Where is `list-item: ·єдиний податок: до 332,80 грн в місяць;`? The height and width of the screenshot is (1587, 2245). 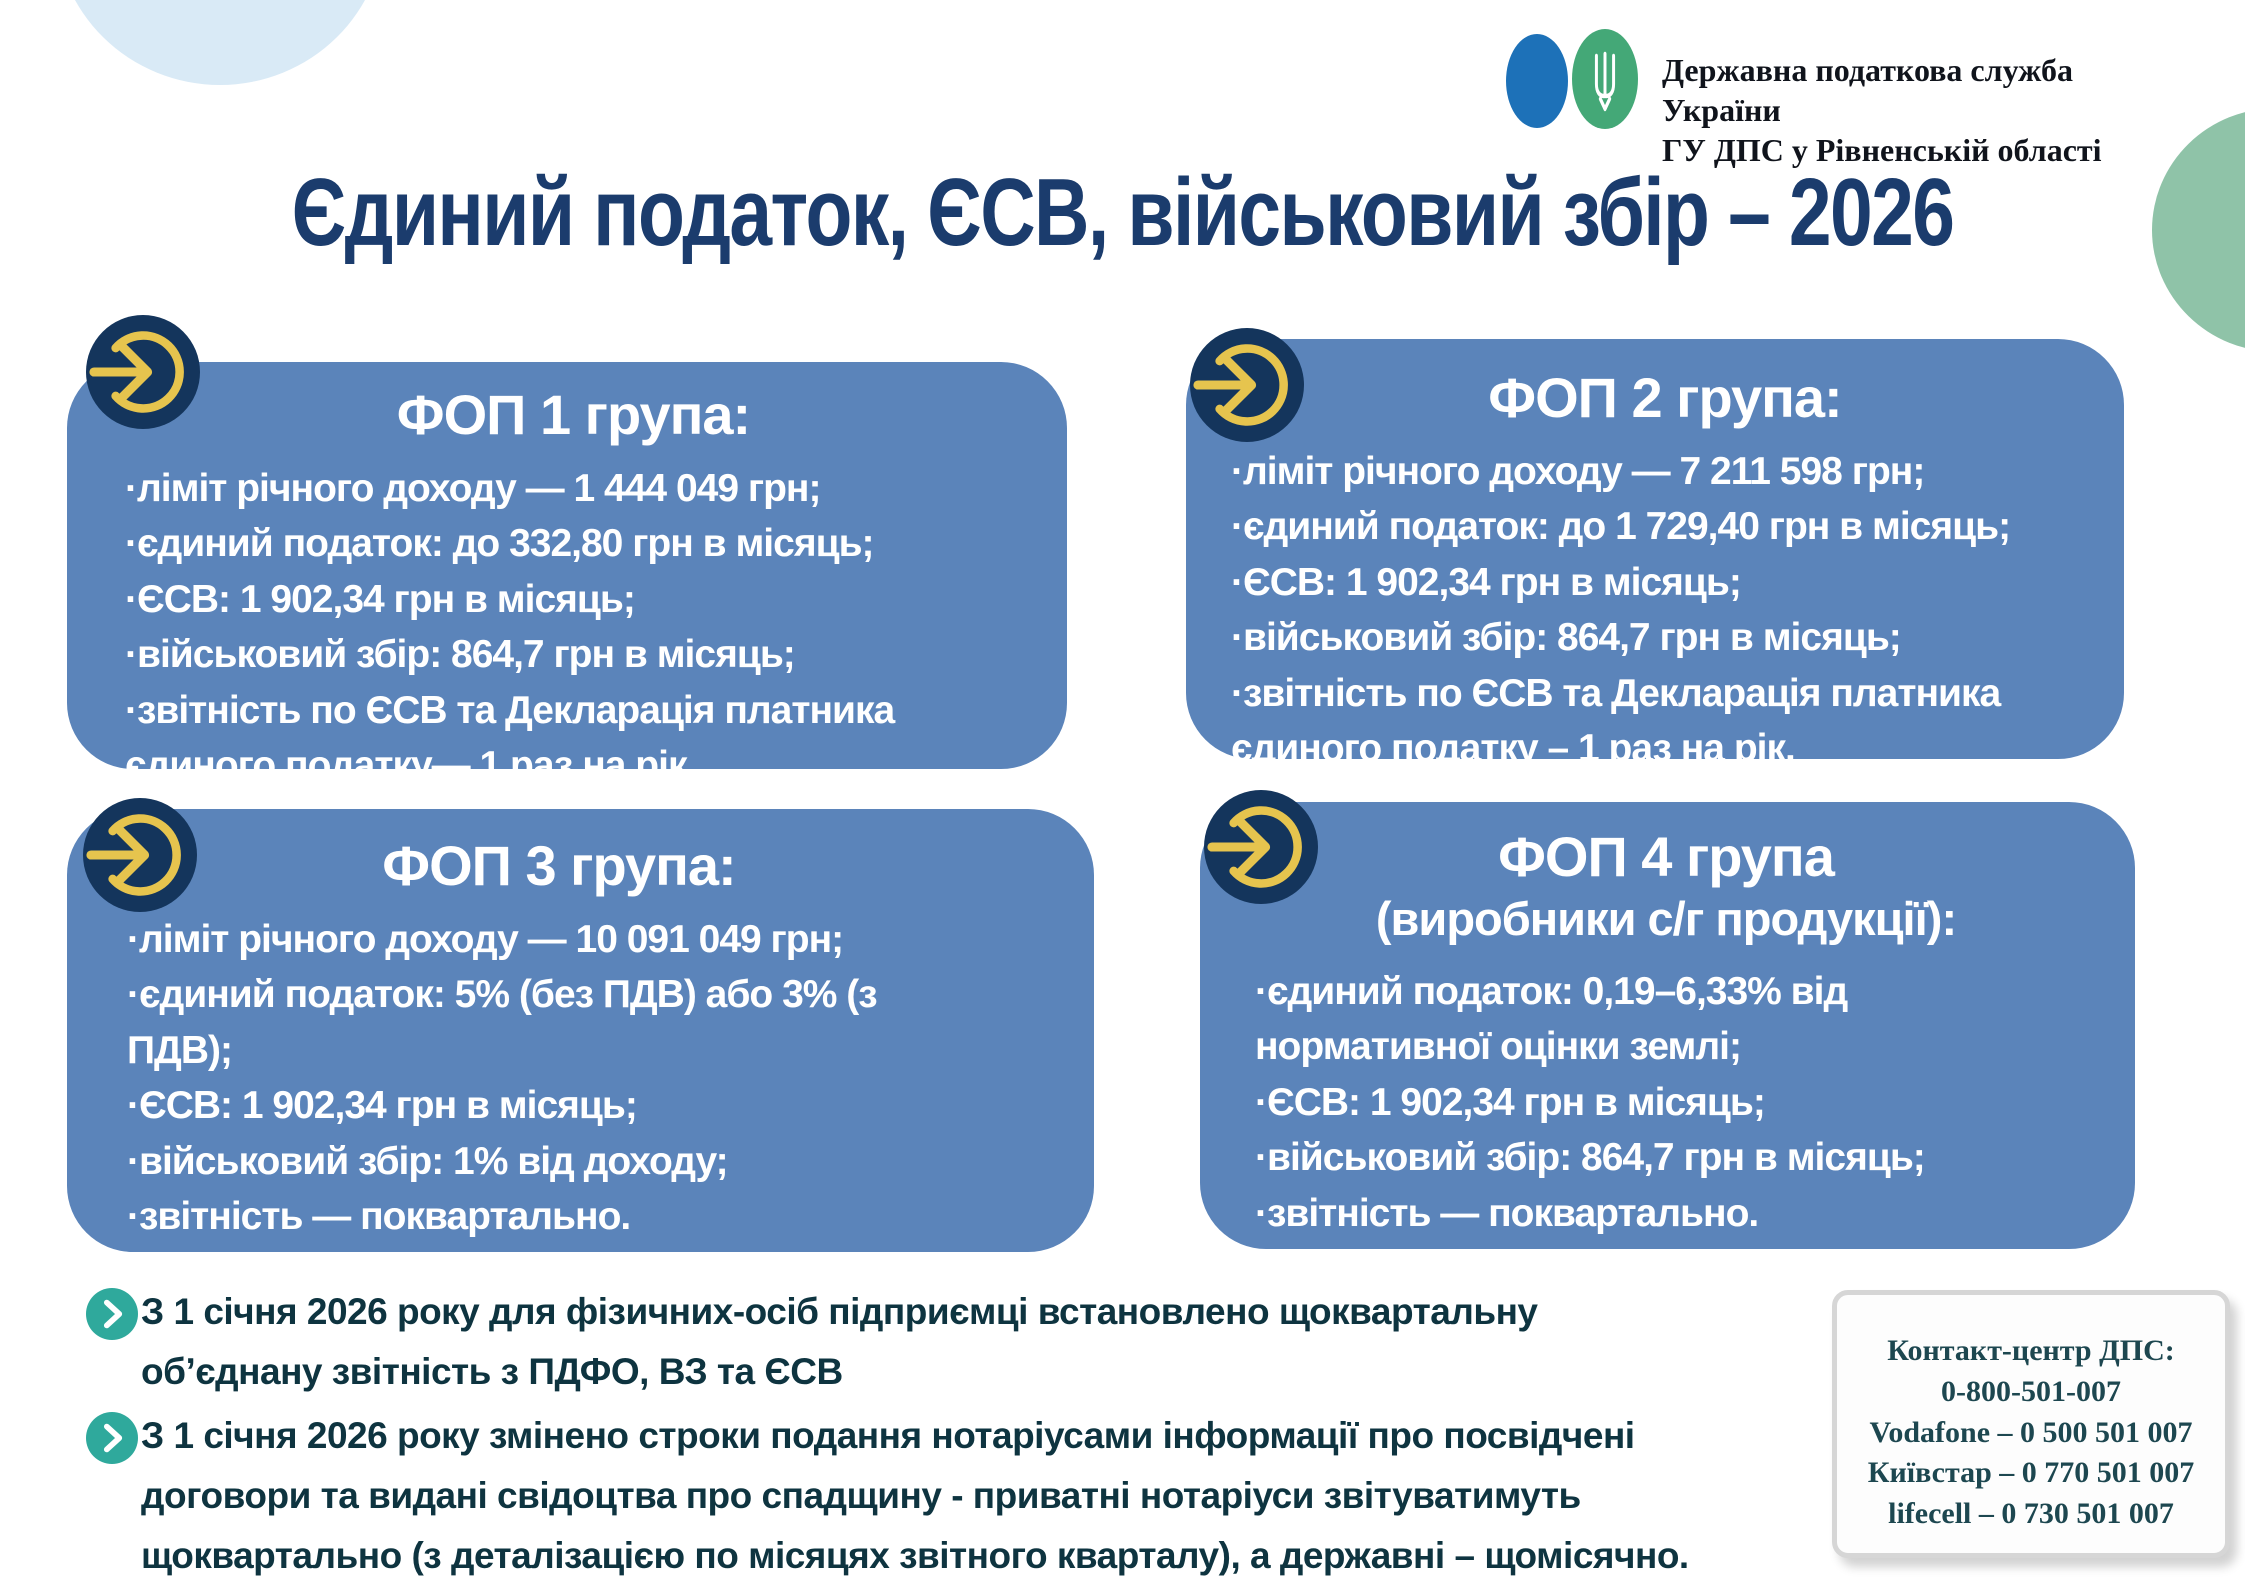 list-item: ·єдиний податок: до 332,80 грн в місяць; is located at coordinates (500, 544).